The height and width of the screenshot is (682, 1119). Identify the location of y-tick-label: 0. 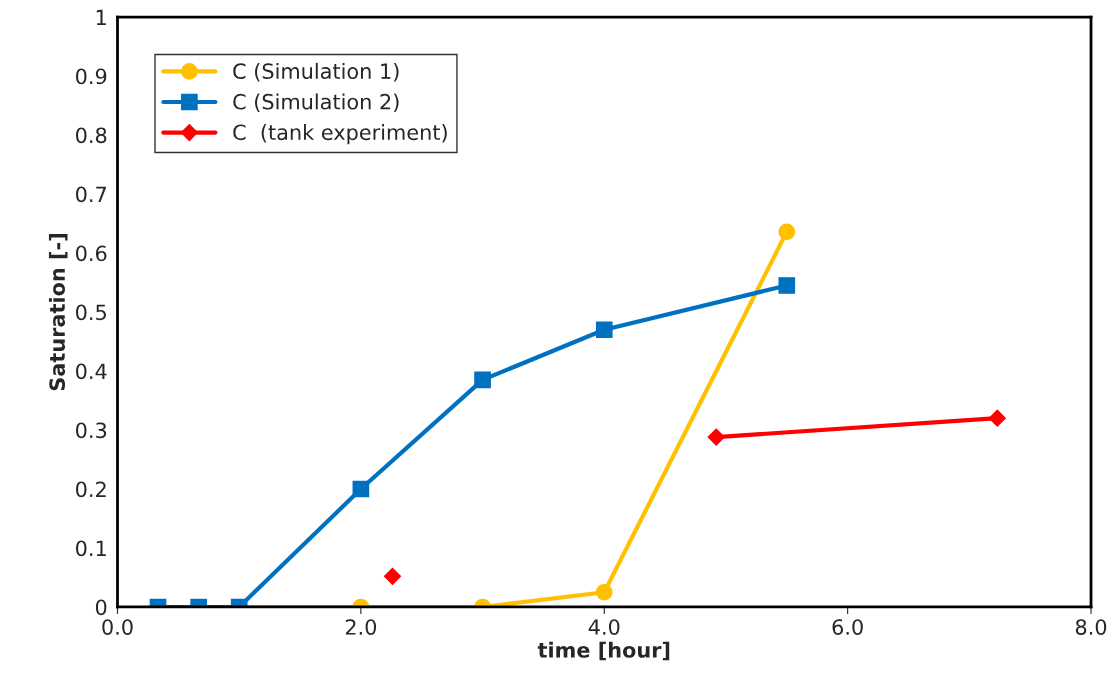
(101, 607).